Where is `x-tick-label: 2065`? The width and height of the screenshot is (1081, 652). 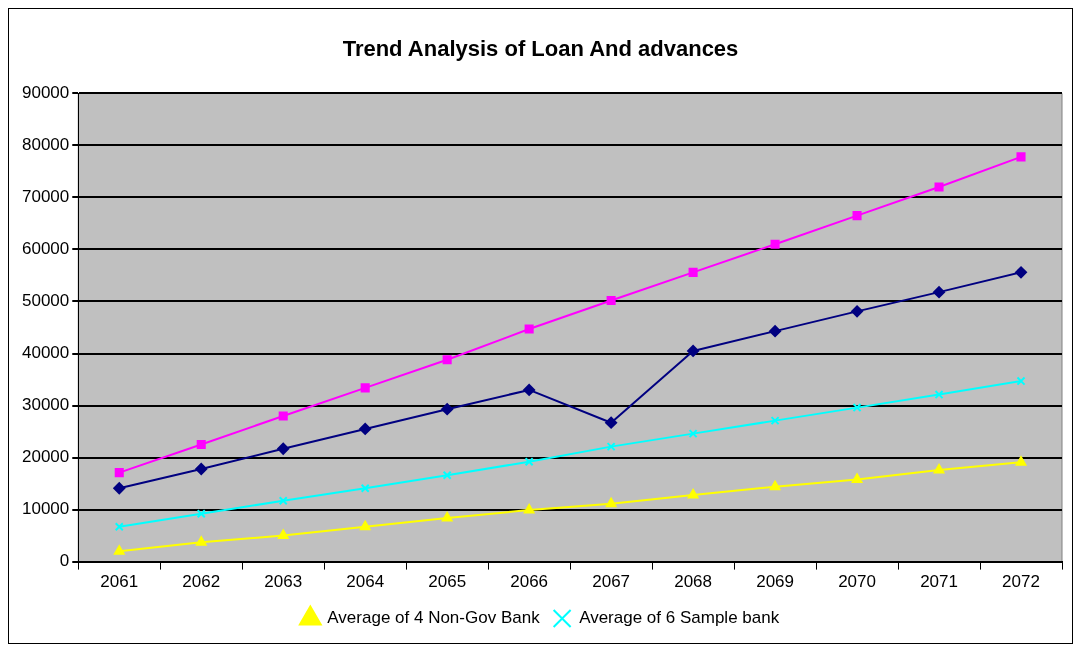 x-tick-label: 2065 is located at coordinates (447, 582).